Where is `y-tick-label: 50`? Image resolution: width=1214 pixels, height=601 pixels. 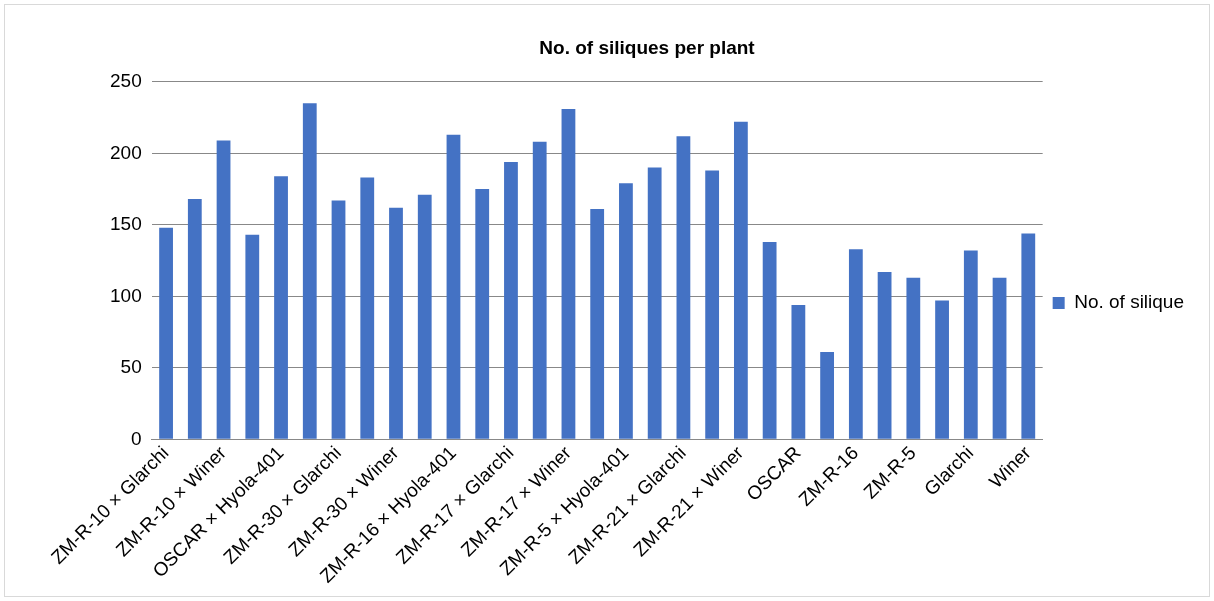
y-tick-label: 50 is located at coordinates (131, 367).